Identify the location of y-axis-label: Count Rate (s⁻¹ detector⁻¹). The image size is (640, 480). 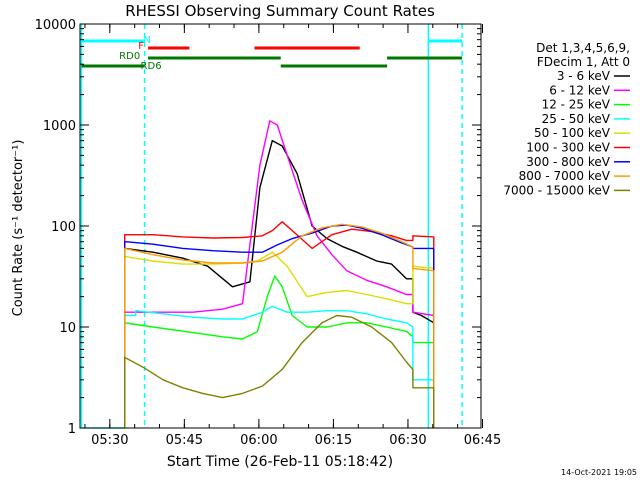
(18, 228).